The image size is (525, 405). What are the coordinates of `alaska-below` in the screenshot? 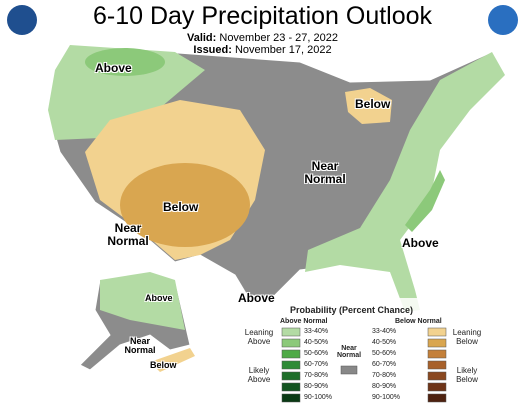 It's located at (172, 360).